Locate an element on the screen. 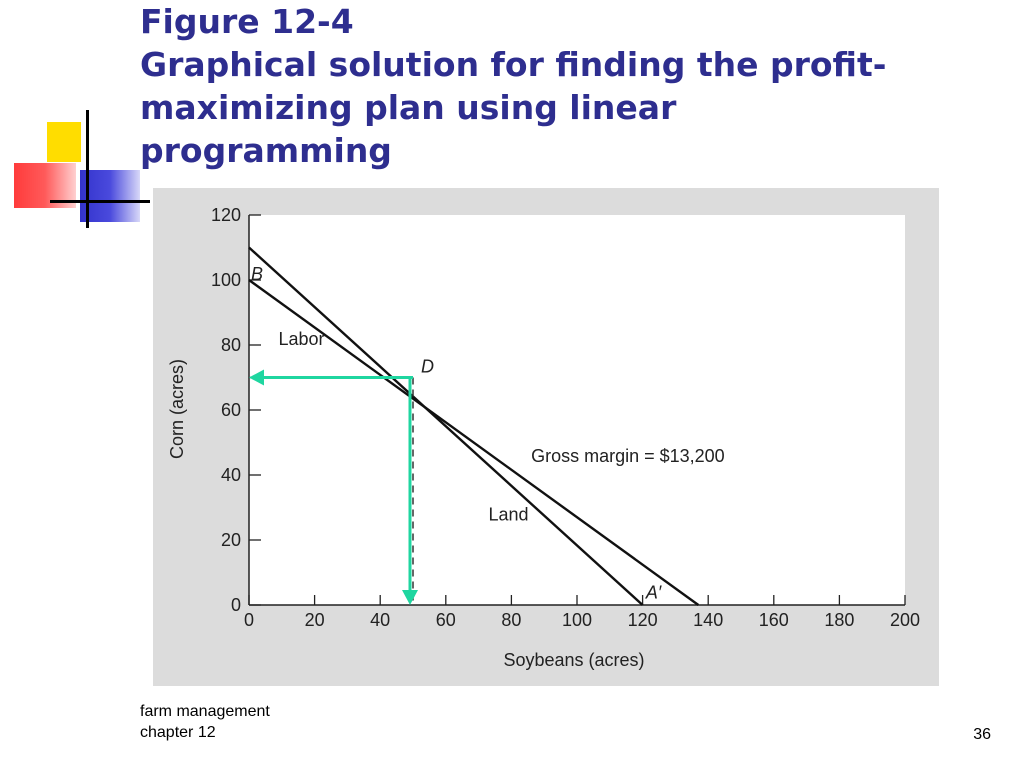 This screenshot has height=768, width=1024. decoration-blue-rectangle is located at coordinates (110, 196).